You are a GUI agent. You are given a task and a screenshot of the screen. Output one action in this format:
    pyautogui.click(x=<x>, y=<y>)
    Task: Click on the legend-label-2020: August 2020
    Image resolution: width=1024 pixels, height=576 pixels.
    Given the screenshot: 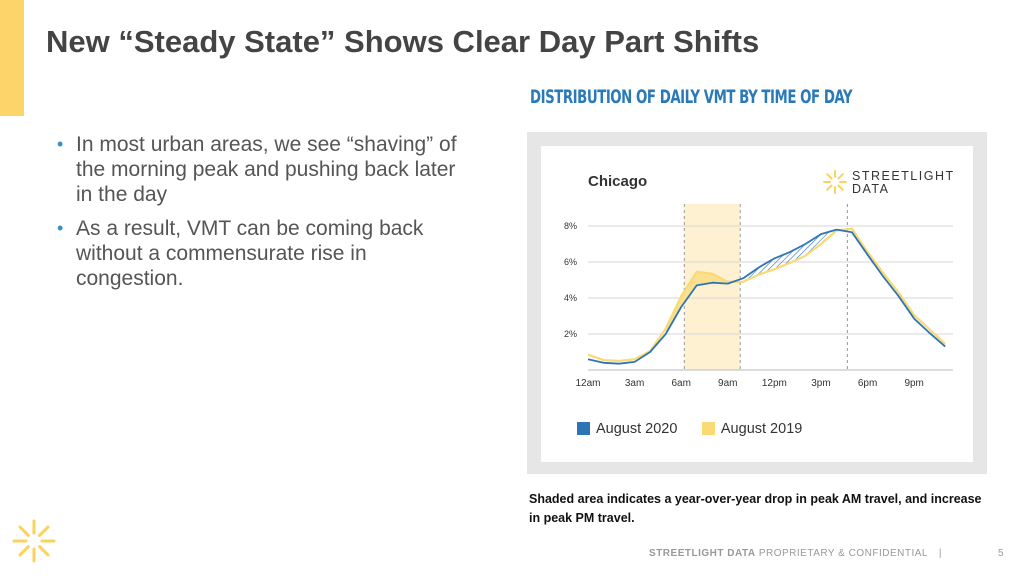 What is the action you would take?
    pyautogui.click(x=637, y=428)
    